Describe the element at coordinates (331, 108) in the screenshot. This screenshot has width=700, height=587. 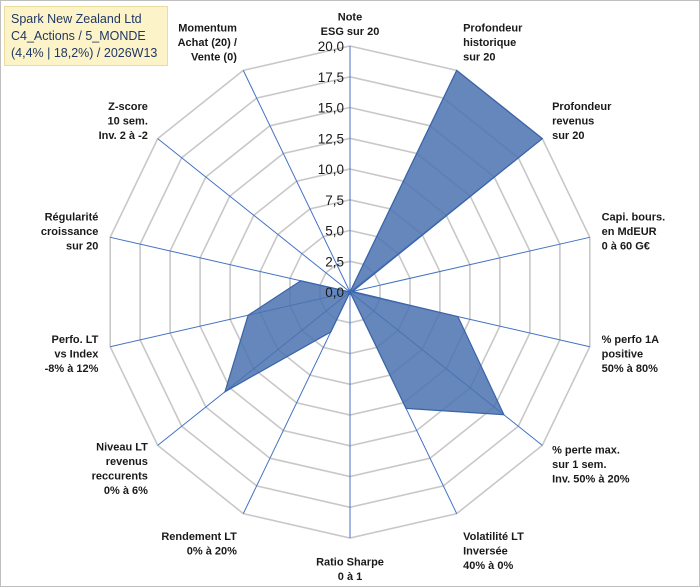
I see `tick-label: 15,0` at that location.